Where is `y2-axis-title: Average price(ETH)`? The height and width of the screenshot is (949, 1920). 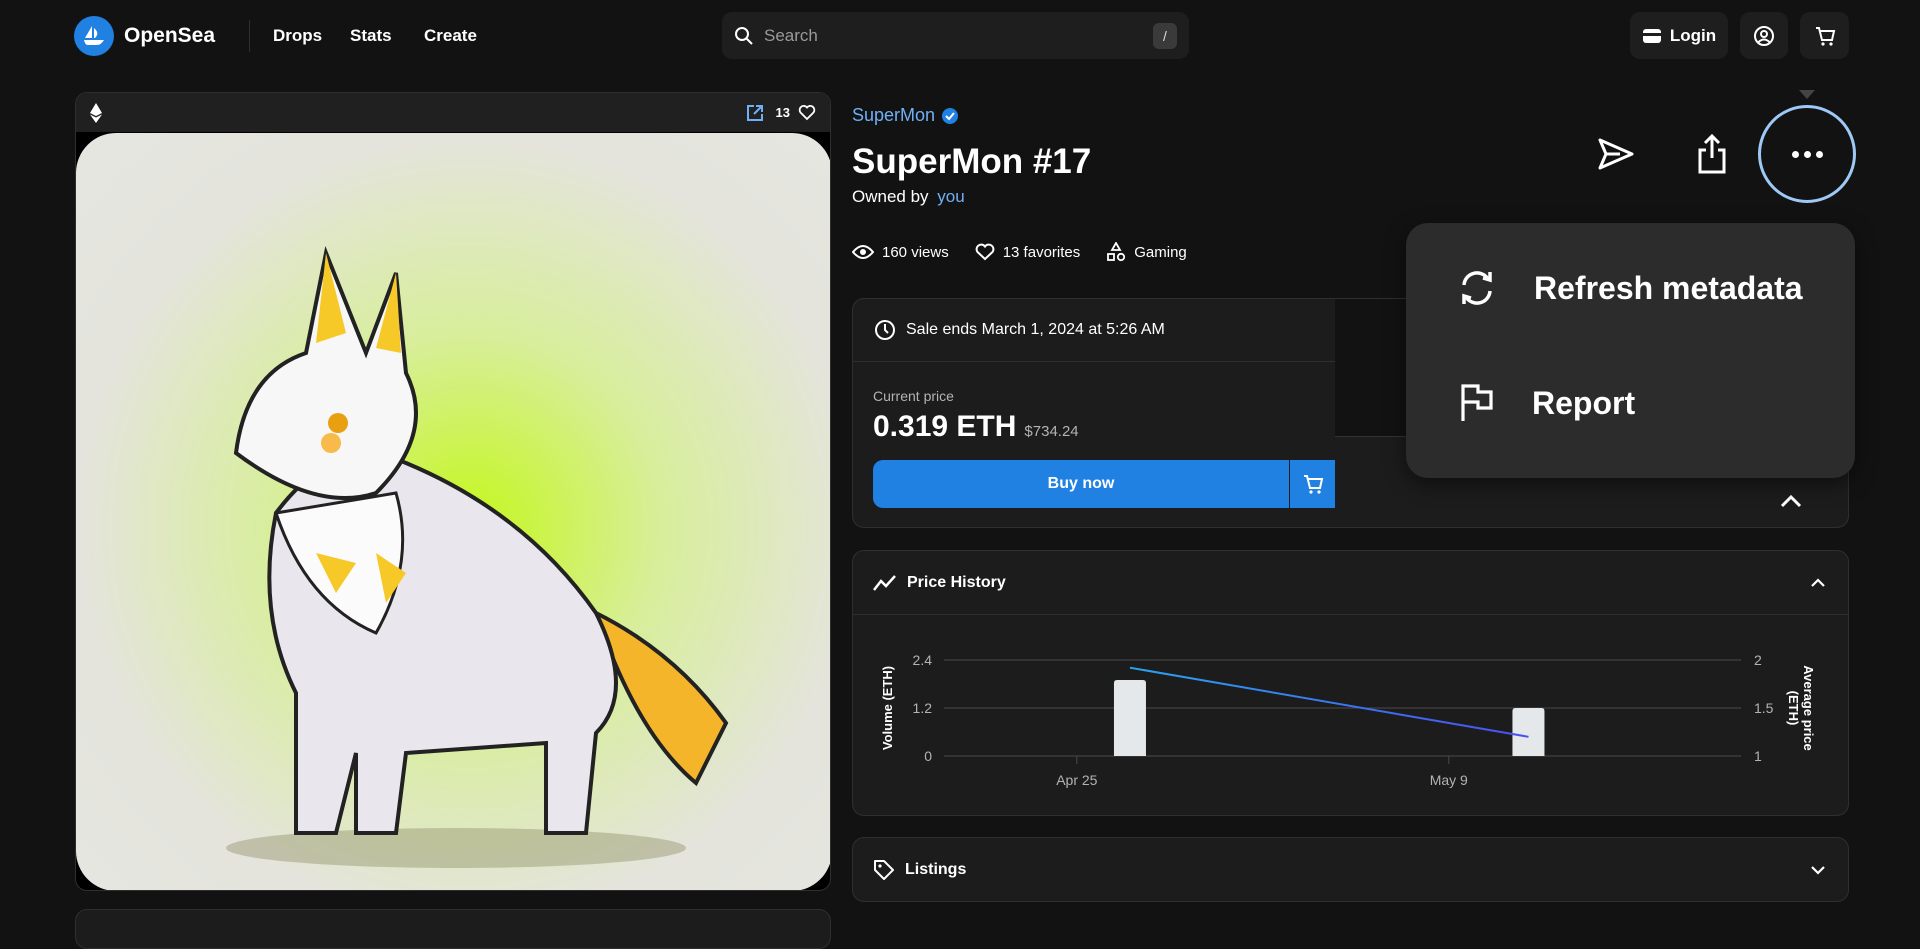
y2-axis-title: Average price(ETH) is located at coordinates (1801, 708).